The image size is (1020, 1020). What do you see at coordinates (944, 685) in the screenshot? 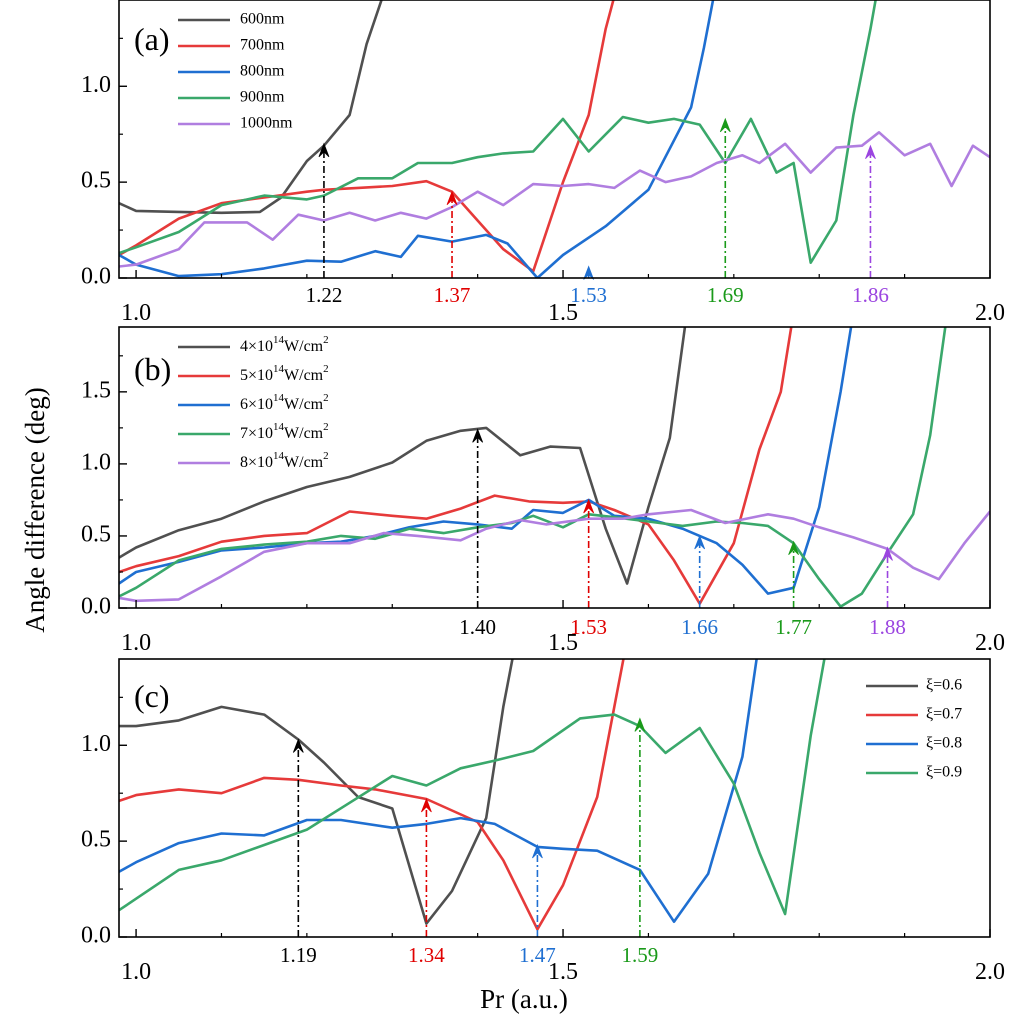
I see `legend-label: ξ=0.6` at bounding box center [944, 685].